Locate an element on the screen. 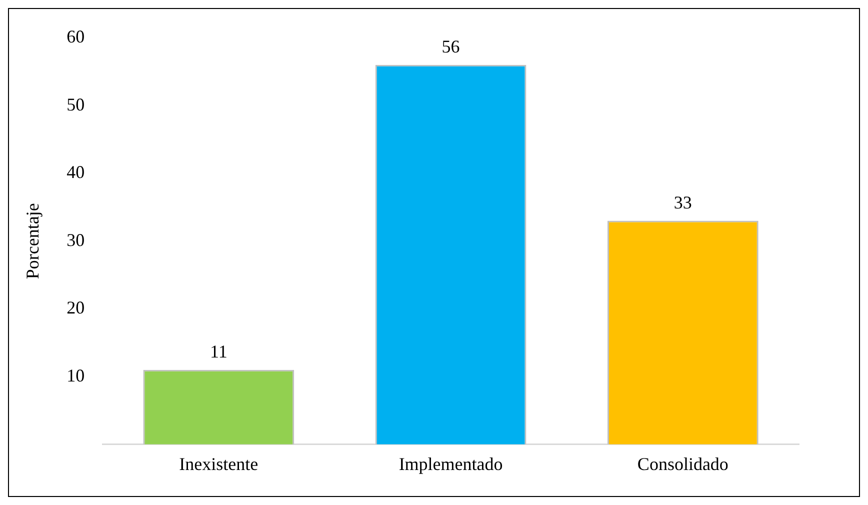  x-tick-label: Inexistente is located at coordinates (218, 464).